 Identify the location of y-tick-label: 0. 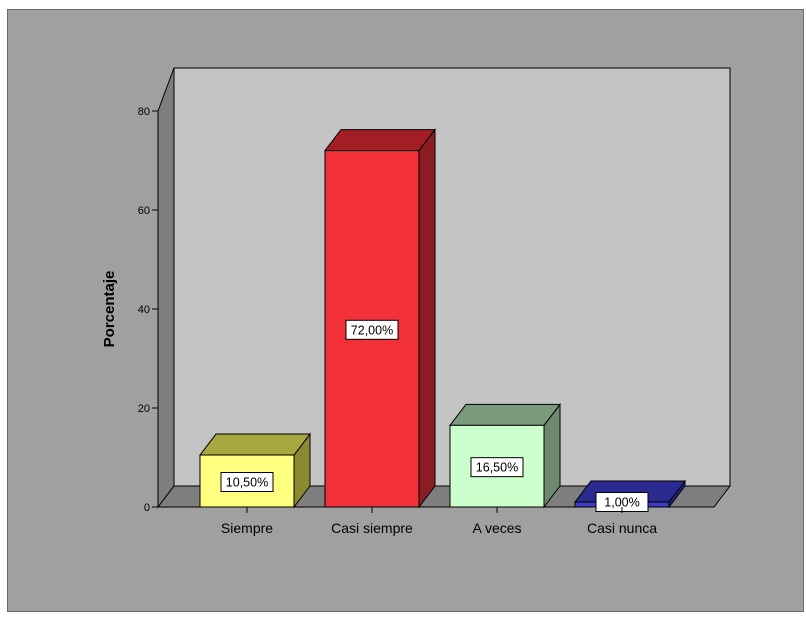
(147, 508).